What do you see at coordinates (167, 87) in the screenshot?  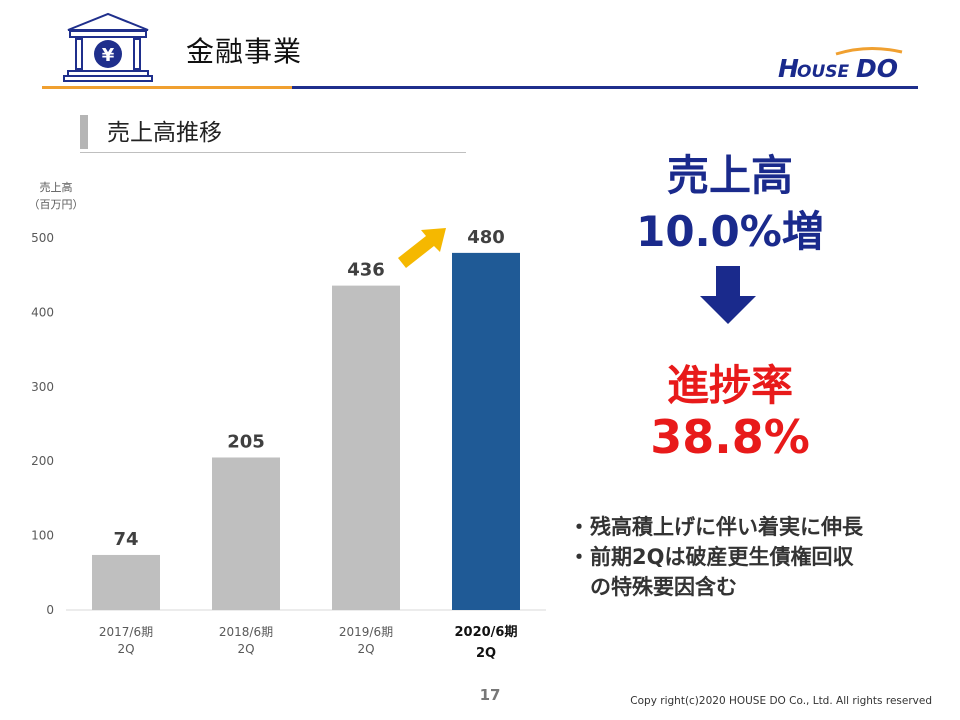 I see `header-rule-orange` at bounding box center [167, 87].